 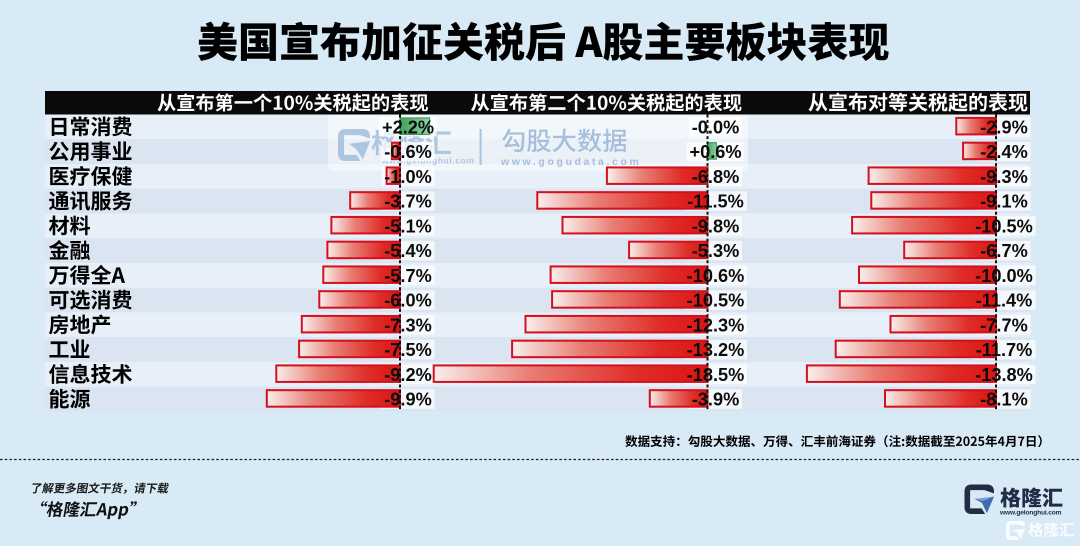 I want to click on svg-text: -10.0%, so click(x=1004, y=276).